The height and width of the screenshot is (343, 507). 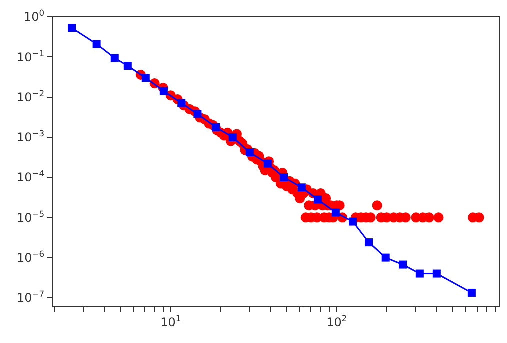 I want to click on y-tick-label: 10$^{−3}$, so click(x=30, y=136).